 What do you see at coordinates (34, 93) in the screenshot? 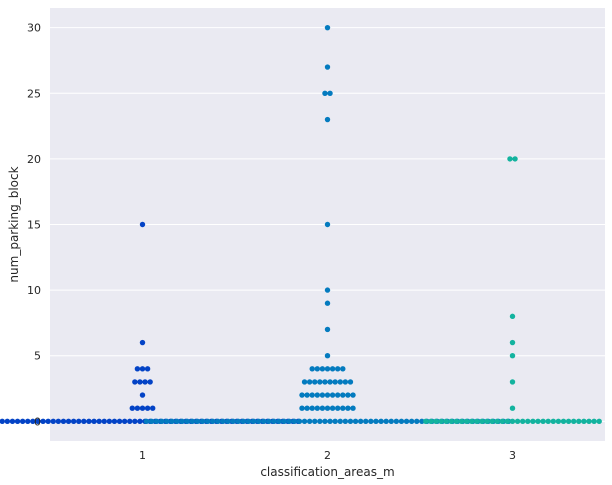
I see `y-tick-label: 25` at bounding box center [34, 93].